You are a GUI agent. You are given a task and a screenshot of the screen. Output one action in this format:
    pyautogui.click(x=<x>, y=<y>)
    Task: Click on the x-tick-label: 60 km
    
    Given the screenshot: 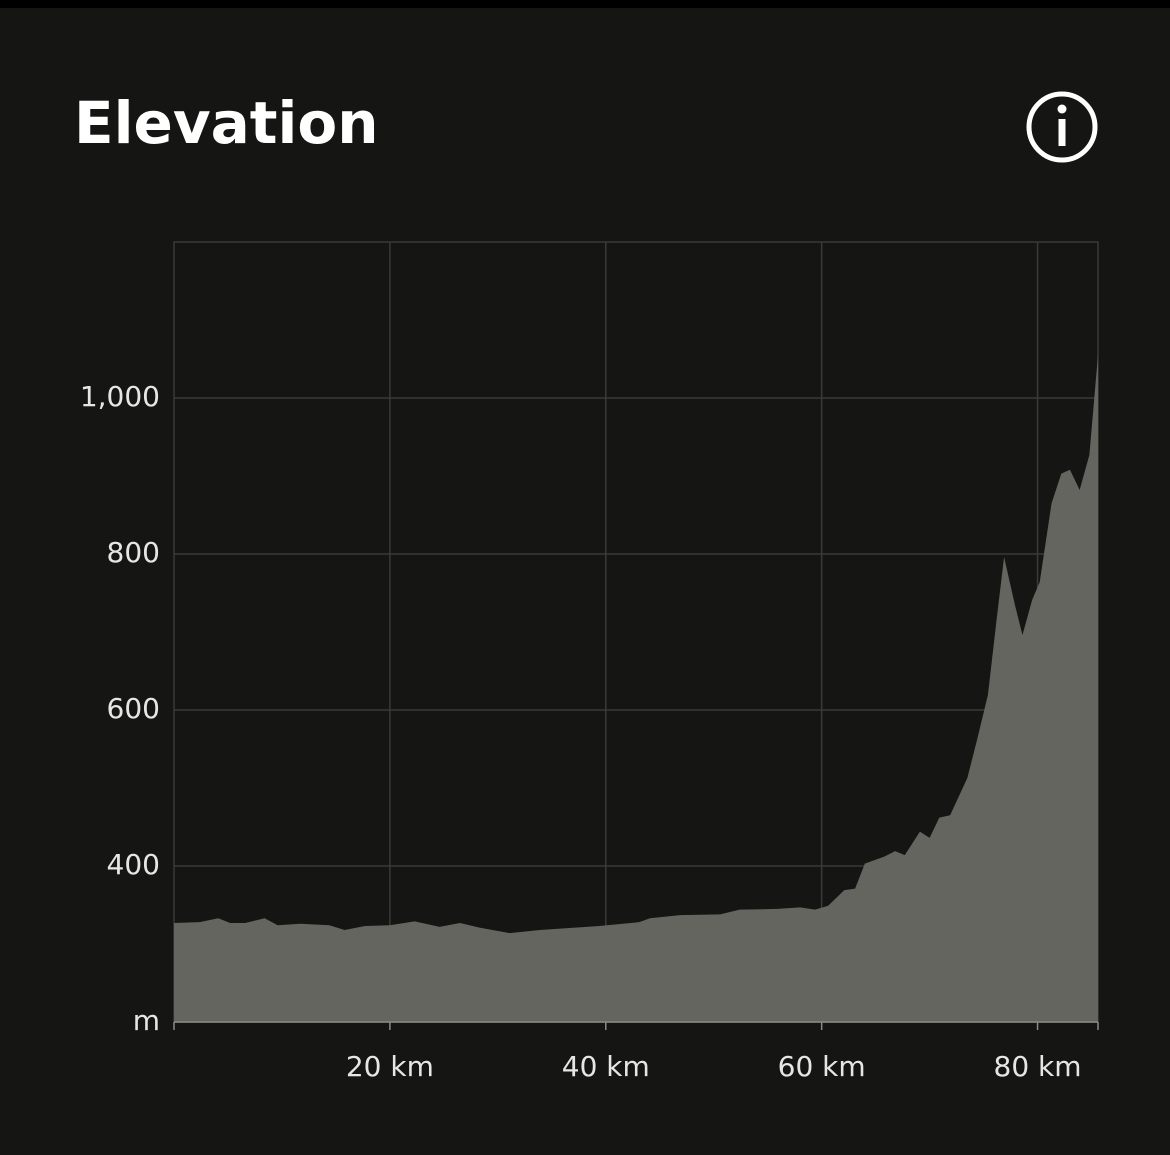 What is the action you would take?
    pyautogui.click(x=822, y=1066)
    